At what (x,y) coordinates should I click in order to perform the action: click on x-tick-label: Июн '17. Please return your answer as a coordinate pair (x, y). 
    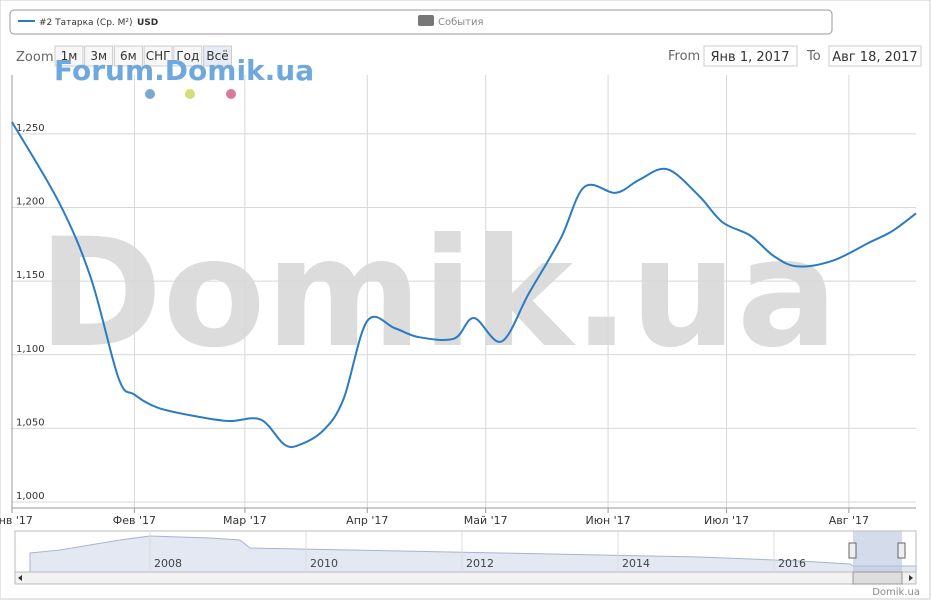
    Looking at the image, I should click on (607, 520).